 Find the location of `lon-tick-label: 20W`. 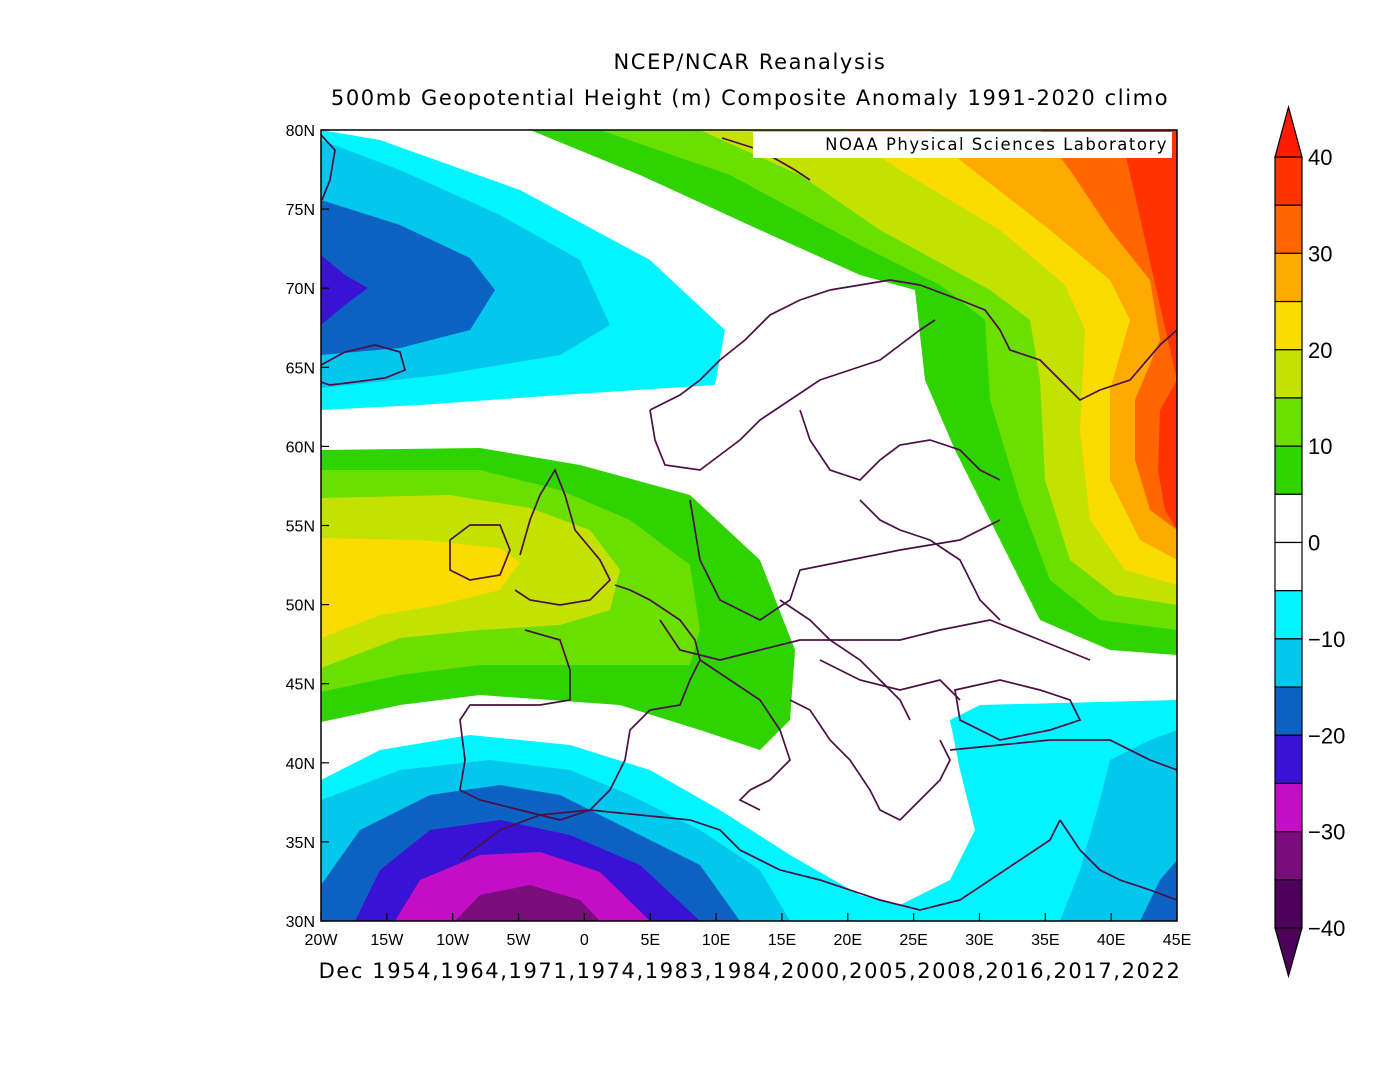

lon-tick-label: 20W is located at coordinates (322, 940).